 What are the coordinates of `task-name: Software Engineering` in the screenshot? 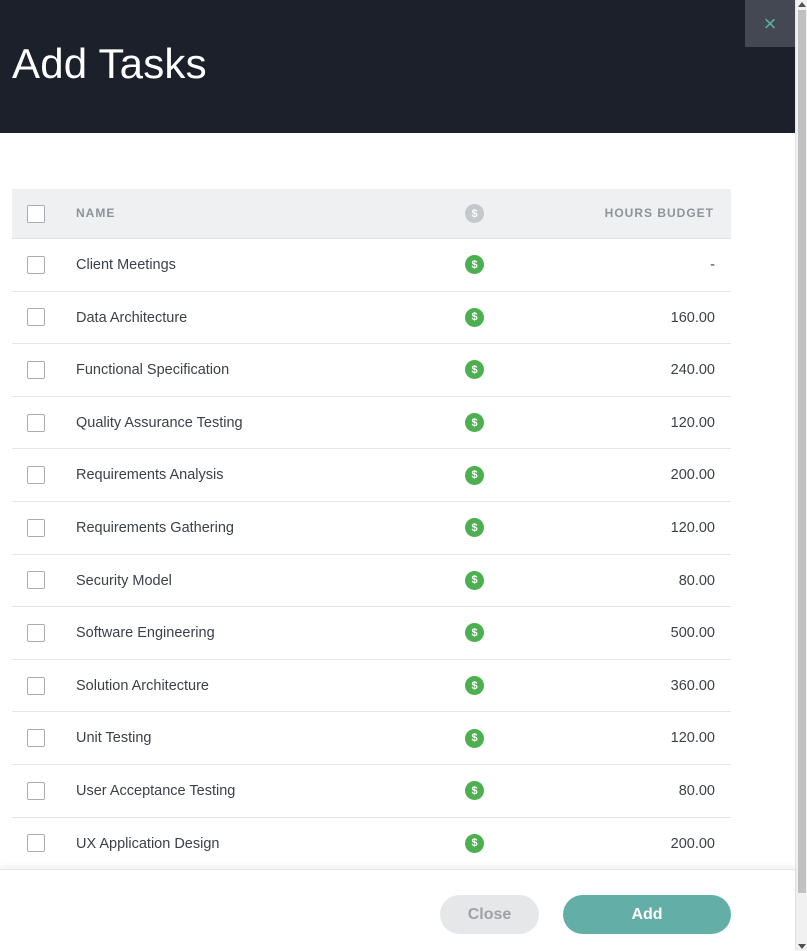 It's located at (145, 633).